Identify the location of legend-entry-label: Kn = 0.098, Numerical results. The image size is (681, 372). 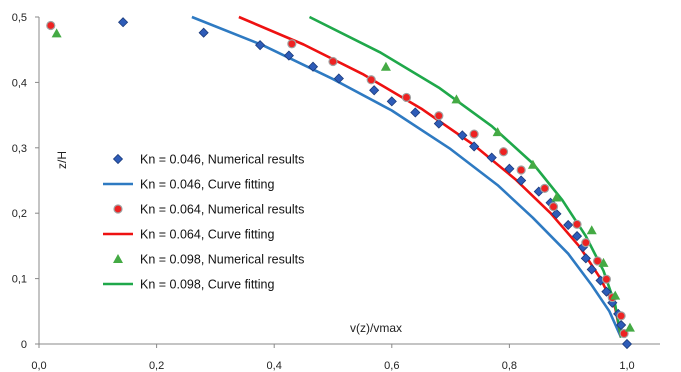
(222, 260).